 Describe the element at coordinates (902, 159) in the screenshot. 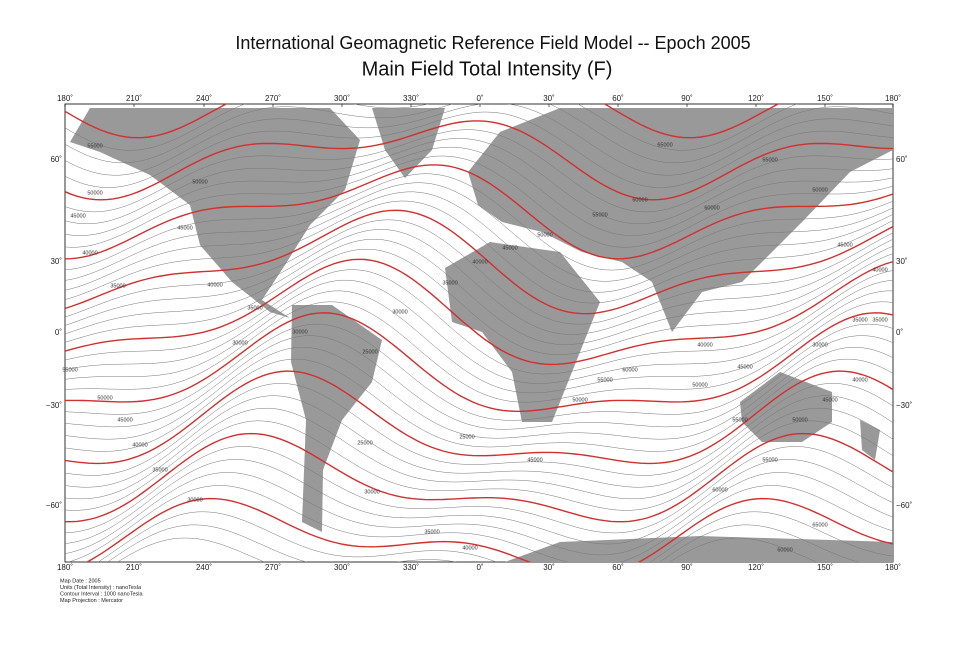

I see `latitude-label: 60˚` at that location.